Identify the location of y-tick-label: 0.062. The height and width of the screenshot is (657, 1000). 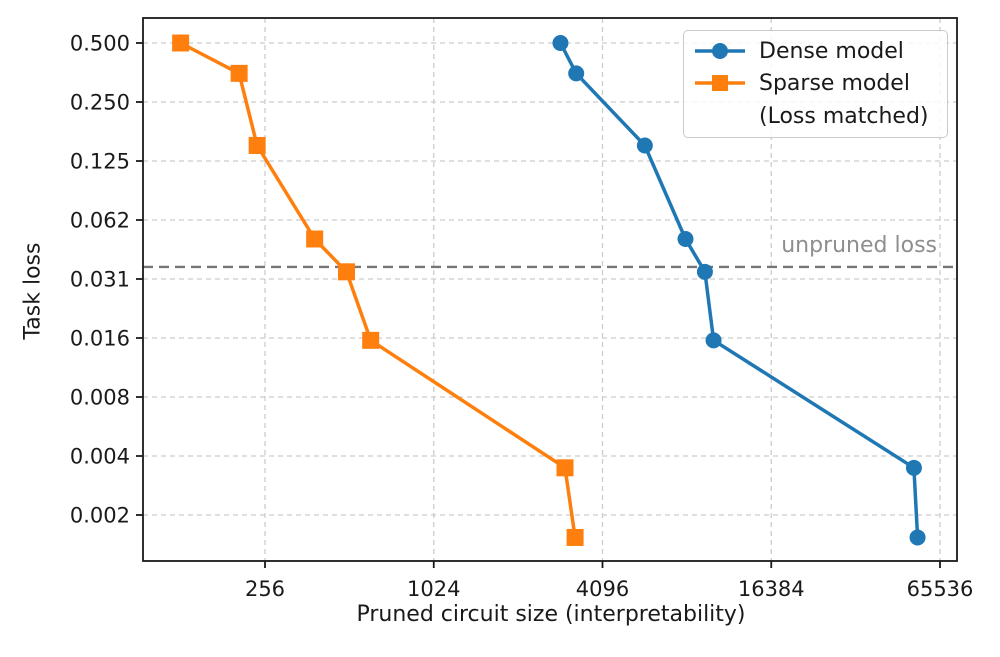
(100, 221).